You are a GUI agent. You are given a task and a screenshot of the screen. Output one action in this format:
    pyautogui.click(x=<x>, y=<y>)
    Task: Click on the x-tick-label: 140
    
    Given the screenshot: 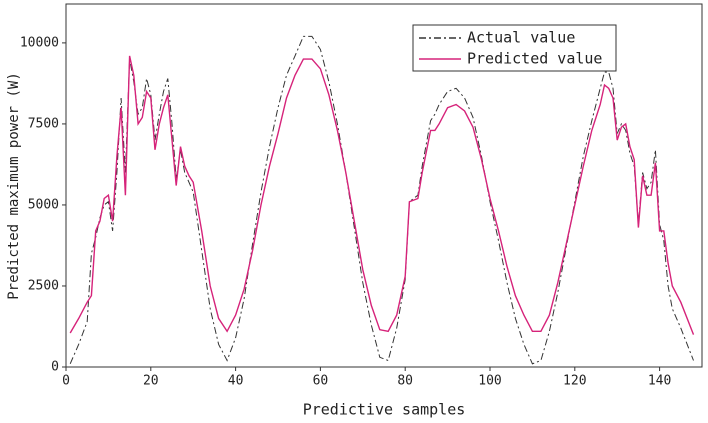 What is the action you would take?
    pyautogui.click(x=659, y=381)
    